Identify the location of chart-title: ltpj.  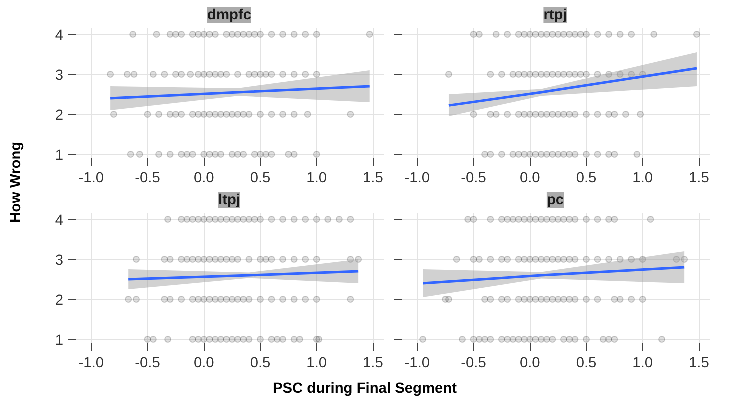
(229, 200).